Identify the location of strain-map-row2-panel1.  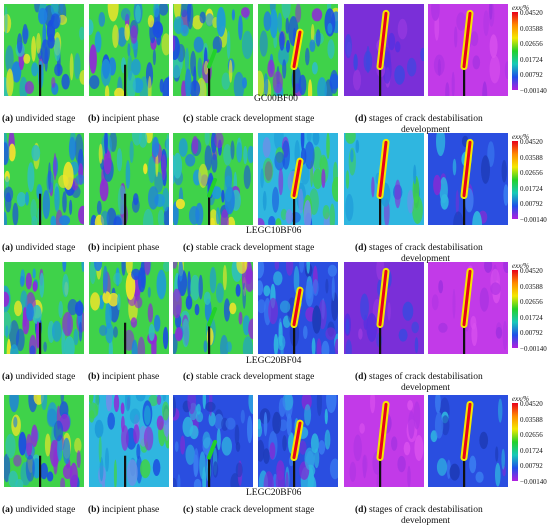
(44, 179).